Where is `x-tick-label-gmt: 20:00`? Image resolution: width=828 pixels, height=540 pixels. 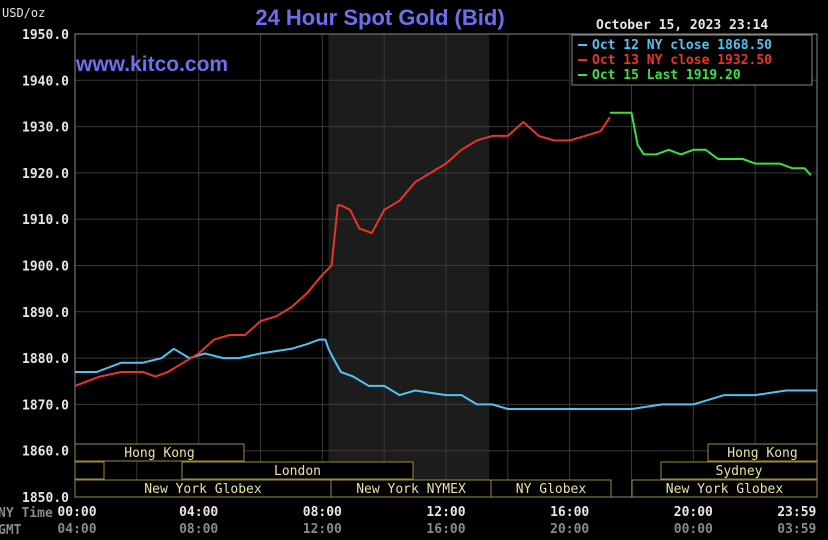 x-tick-label-gmt: 20:00 is located at coordinates (569, 529).